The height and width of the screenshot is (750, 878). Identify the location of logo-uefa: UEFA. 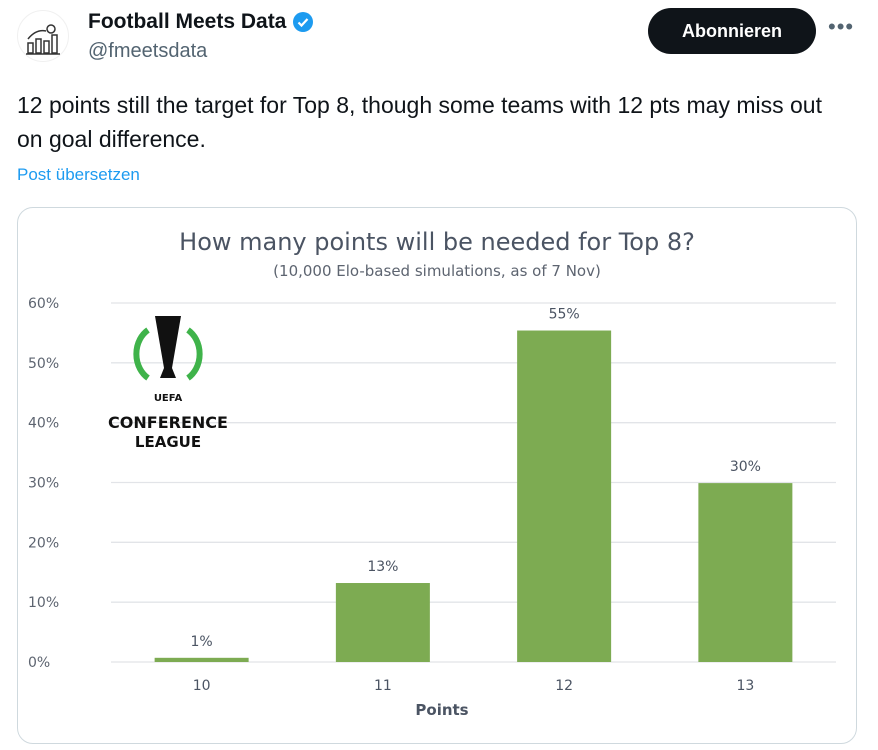
(168, 398).